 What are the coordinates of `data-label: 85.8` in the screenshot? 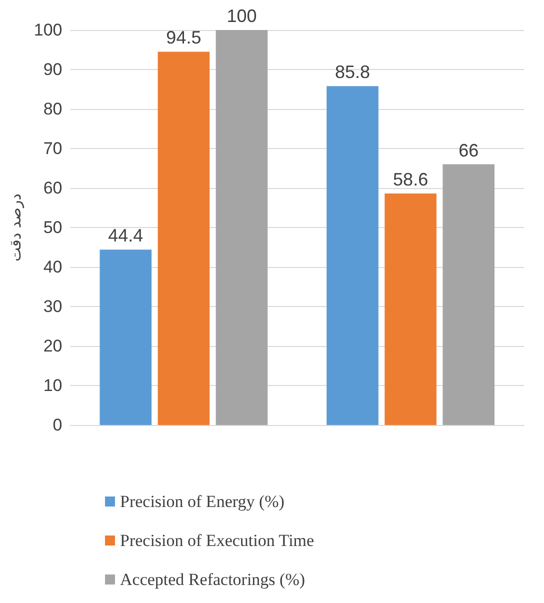 It's located at (352, 72).